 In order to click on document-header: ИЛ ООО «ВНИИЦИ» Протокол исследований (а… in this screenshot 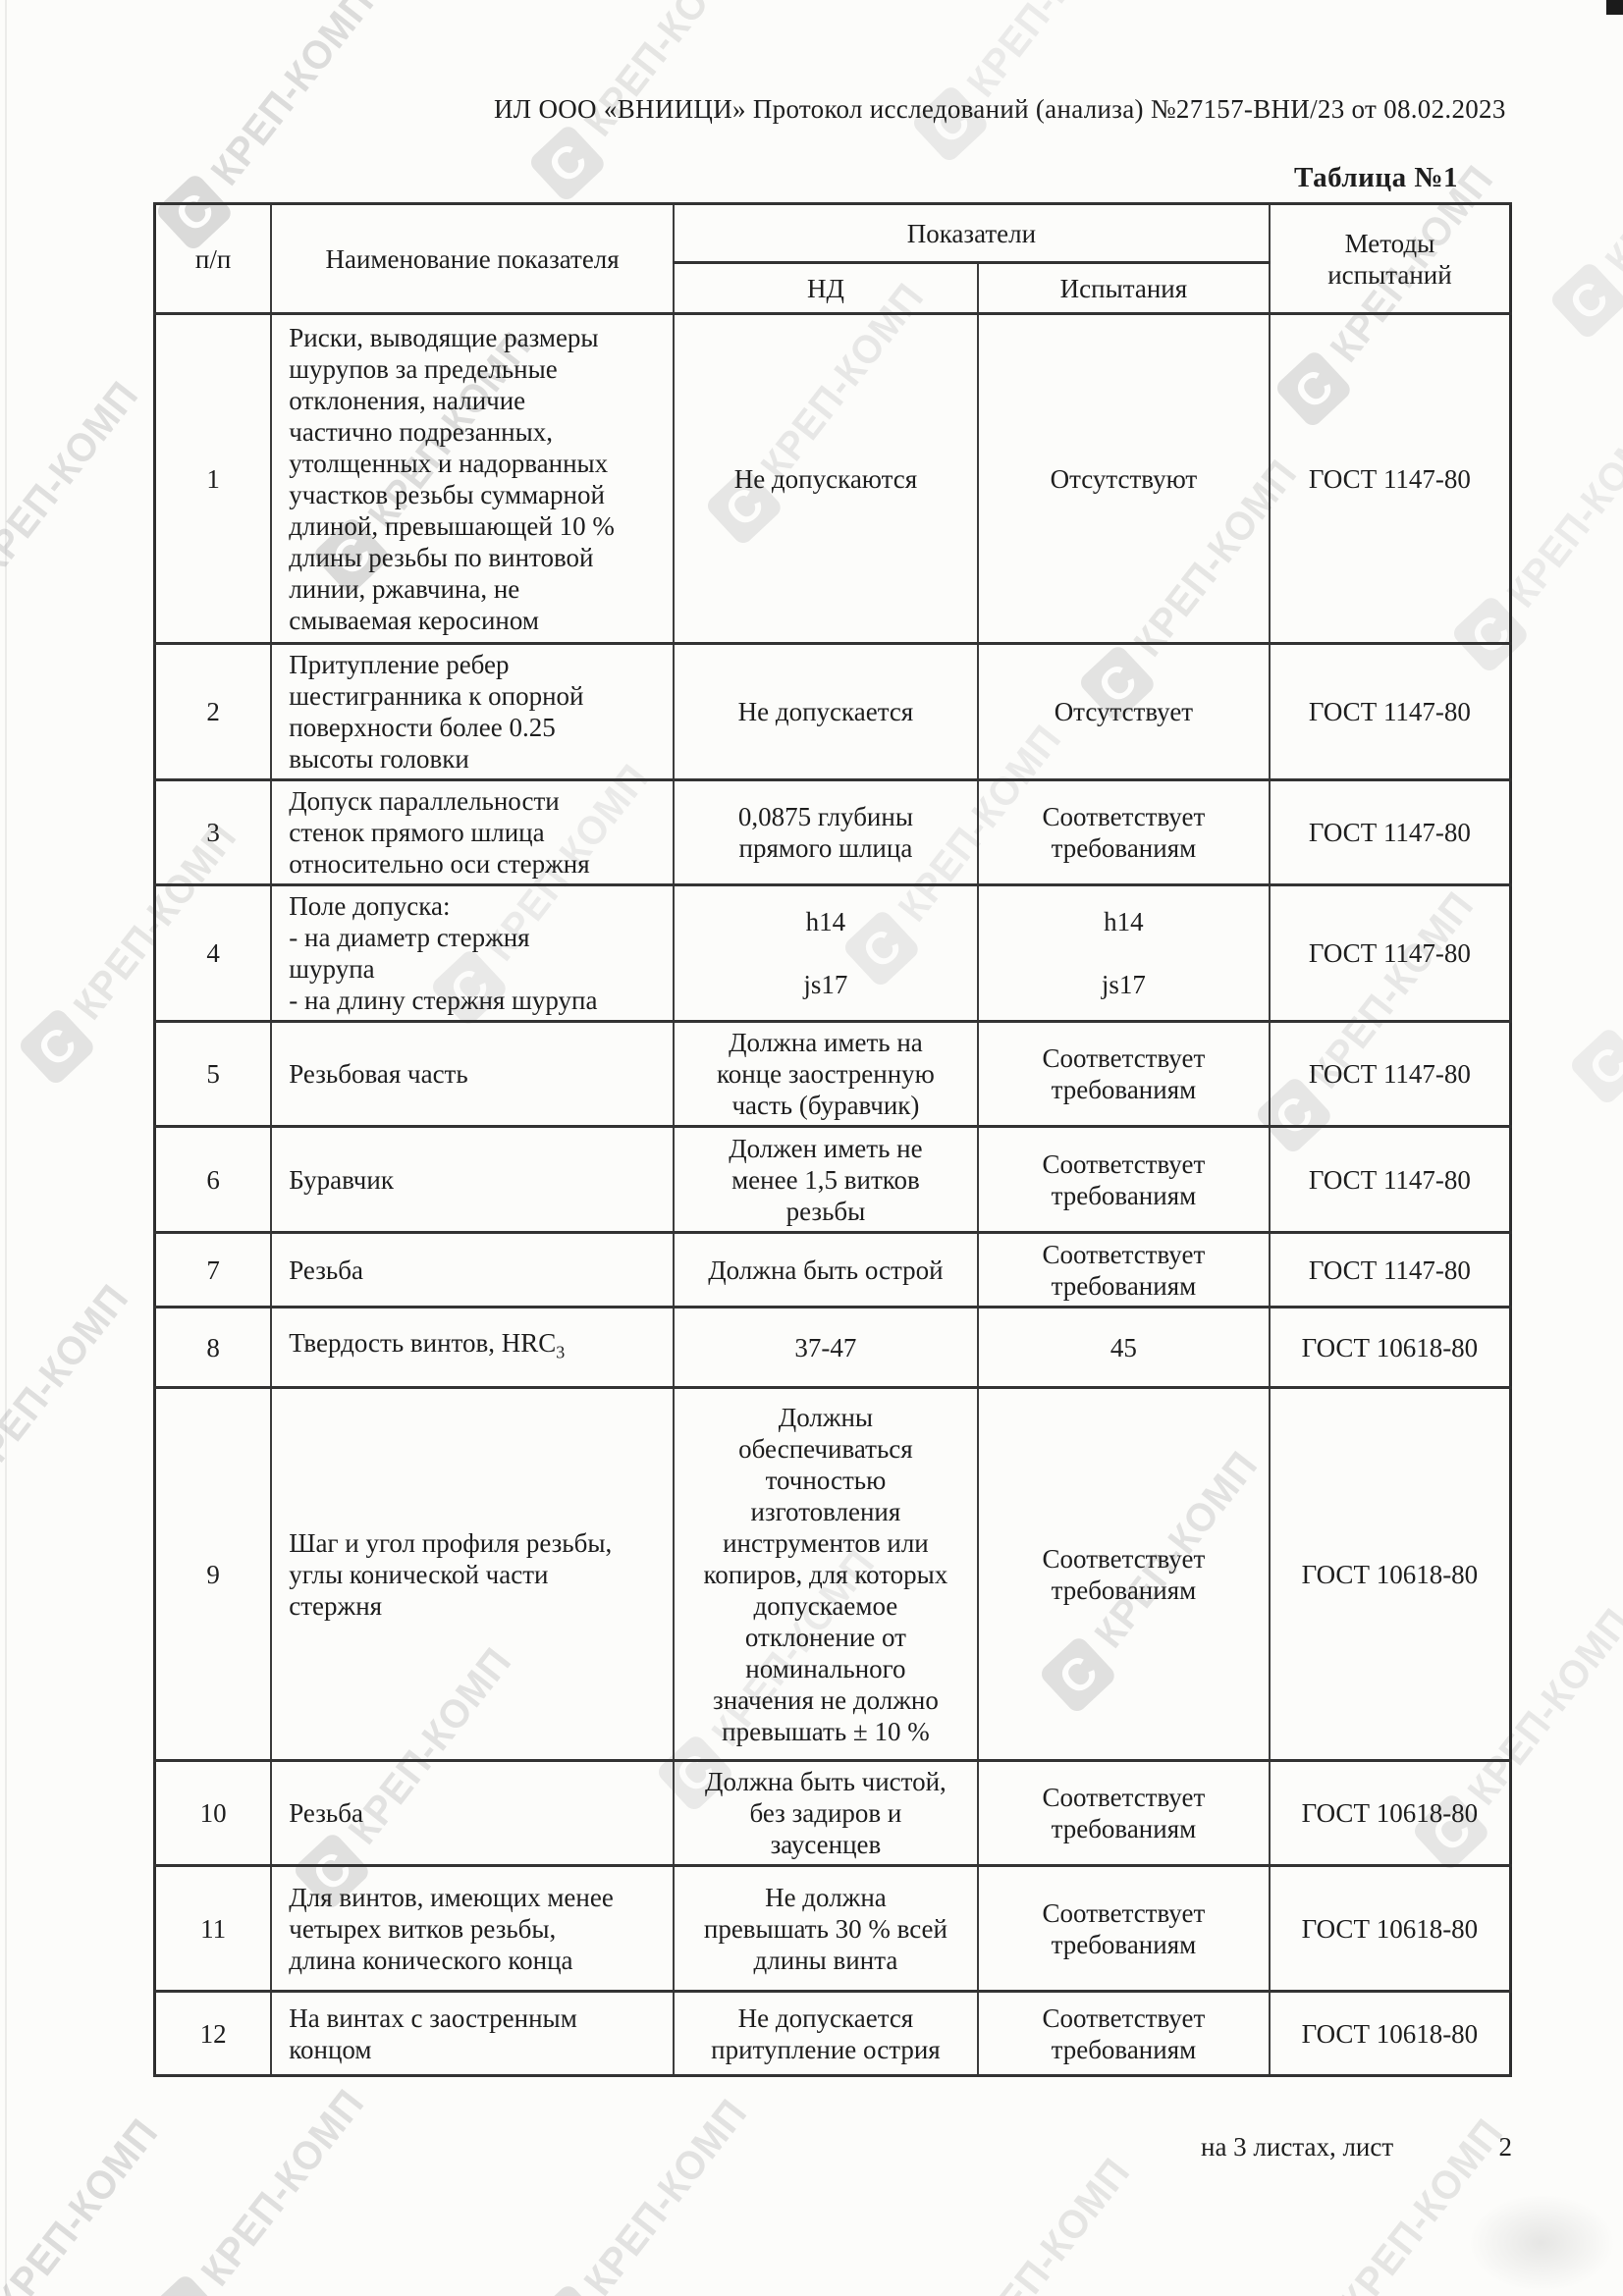, I will do `click(1000, 109)`.